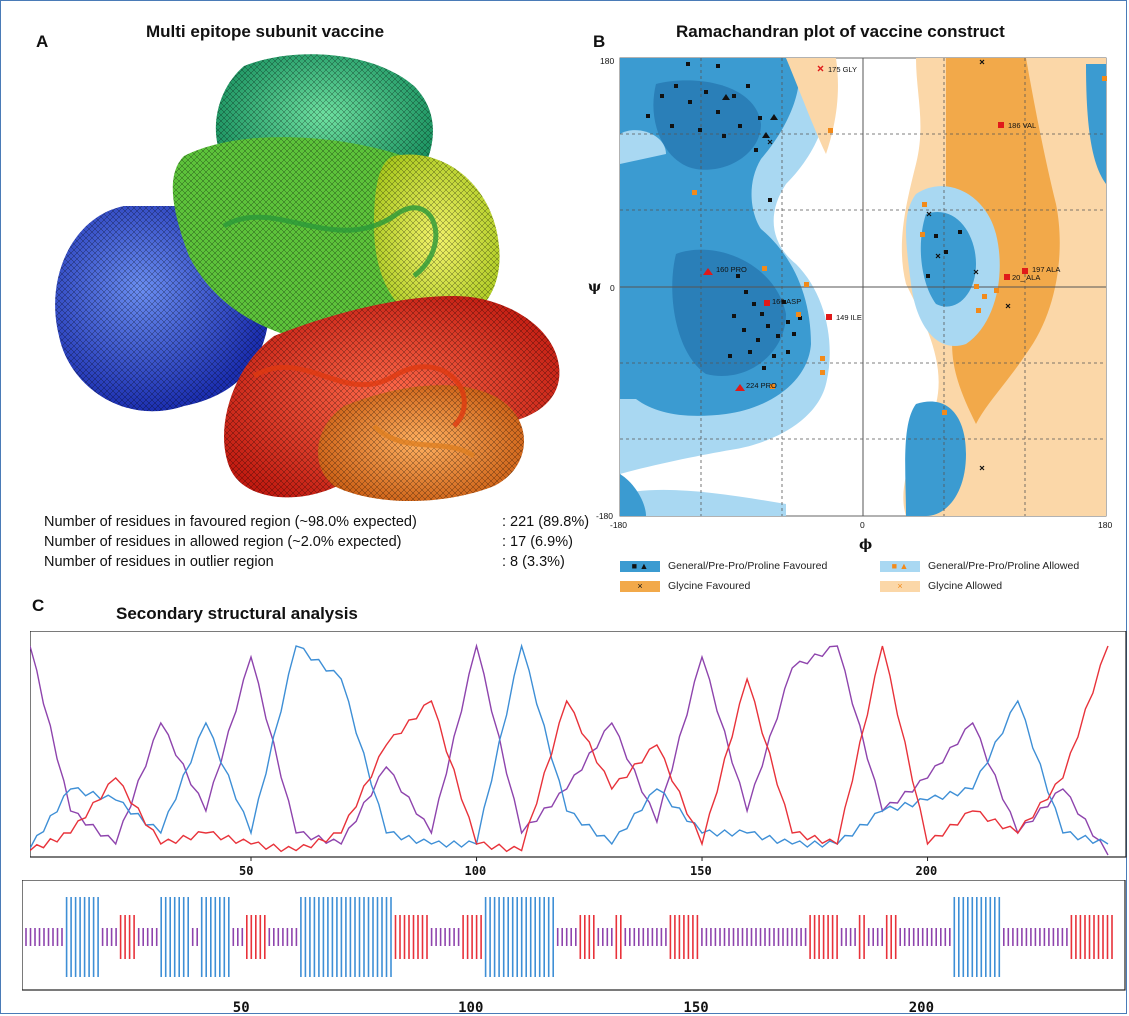 The height and width of the screenshot is (1016, 1129). What do you see at coordinates (862, 525) in the screenshot?
I see `x-tick-label: 0` at bounding box center [862, 525].